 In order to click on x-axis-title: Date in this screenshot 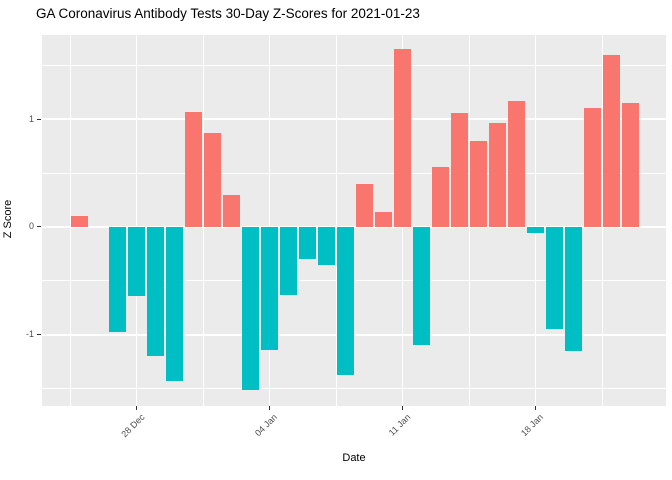, I will do `click(354, 458)`.